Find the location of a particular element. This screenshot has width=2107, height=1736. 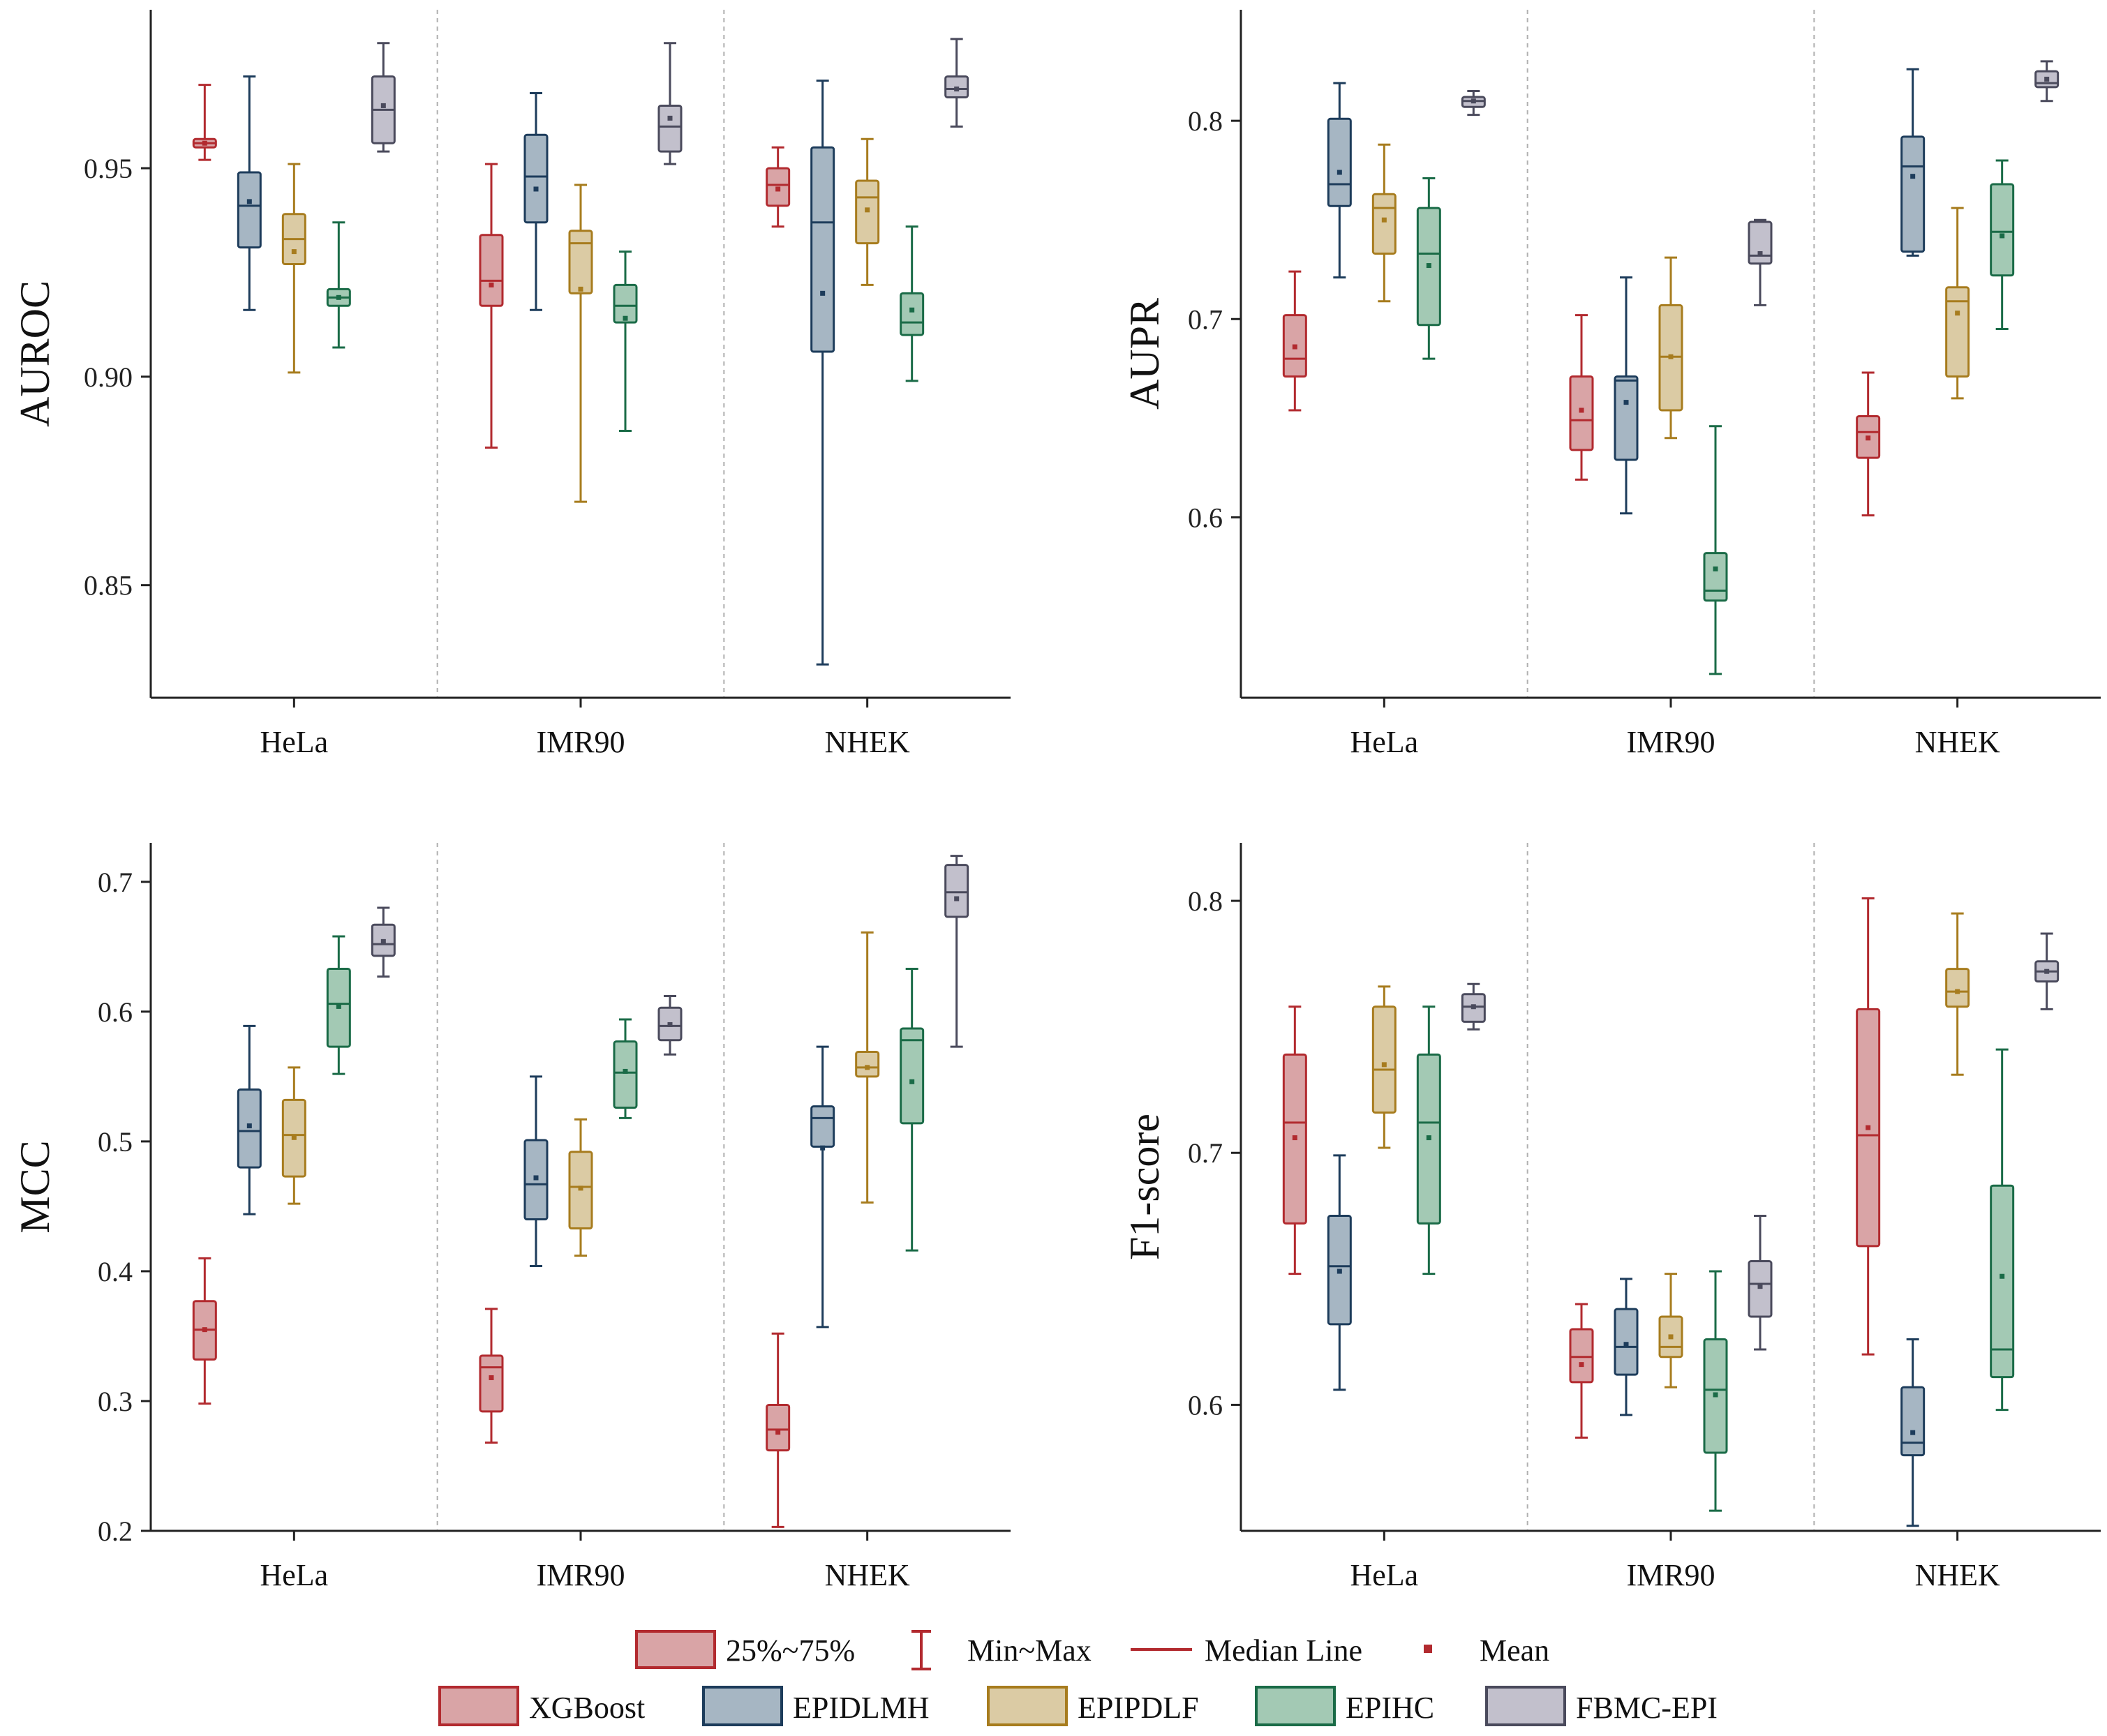

legend-mean-swatch is located at coordinates (1428, 1649).